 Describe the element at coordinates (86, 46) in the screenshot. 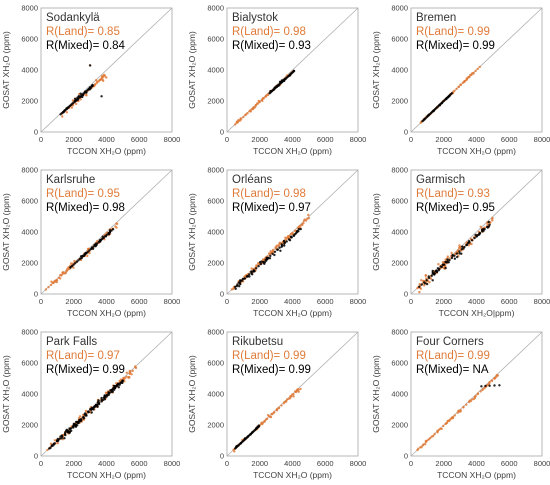

I see `r-mixed-annotation: R(Mixed)= 0.84` at that location.